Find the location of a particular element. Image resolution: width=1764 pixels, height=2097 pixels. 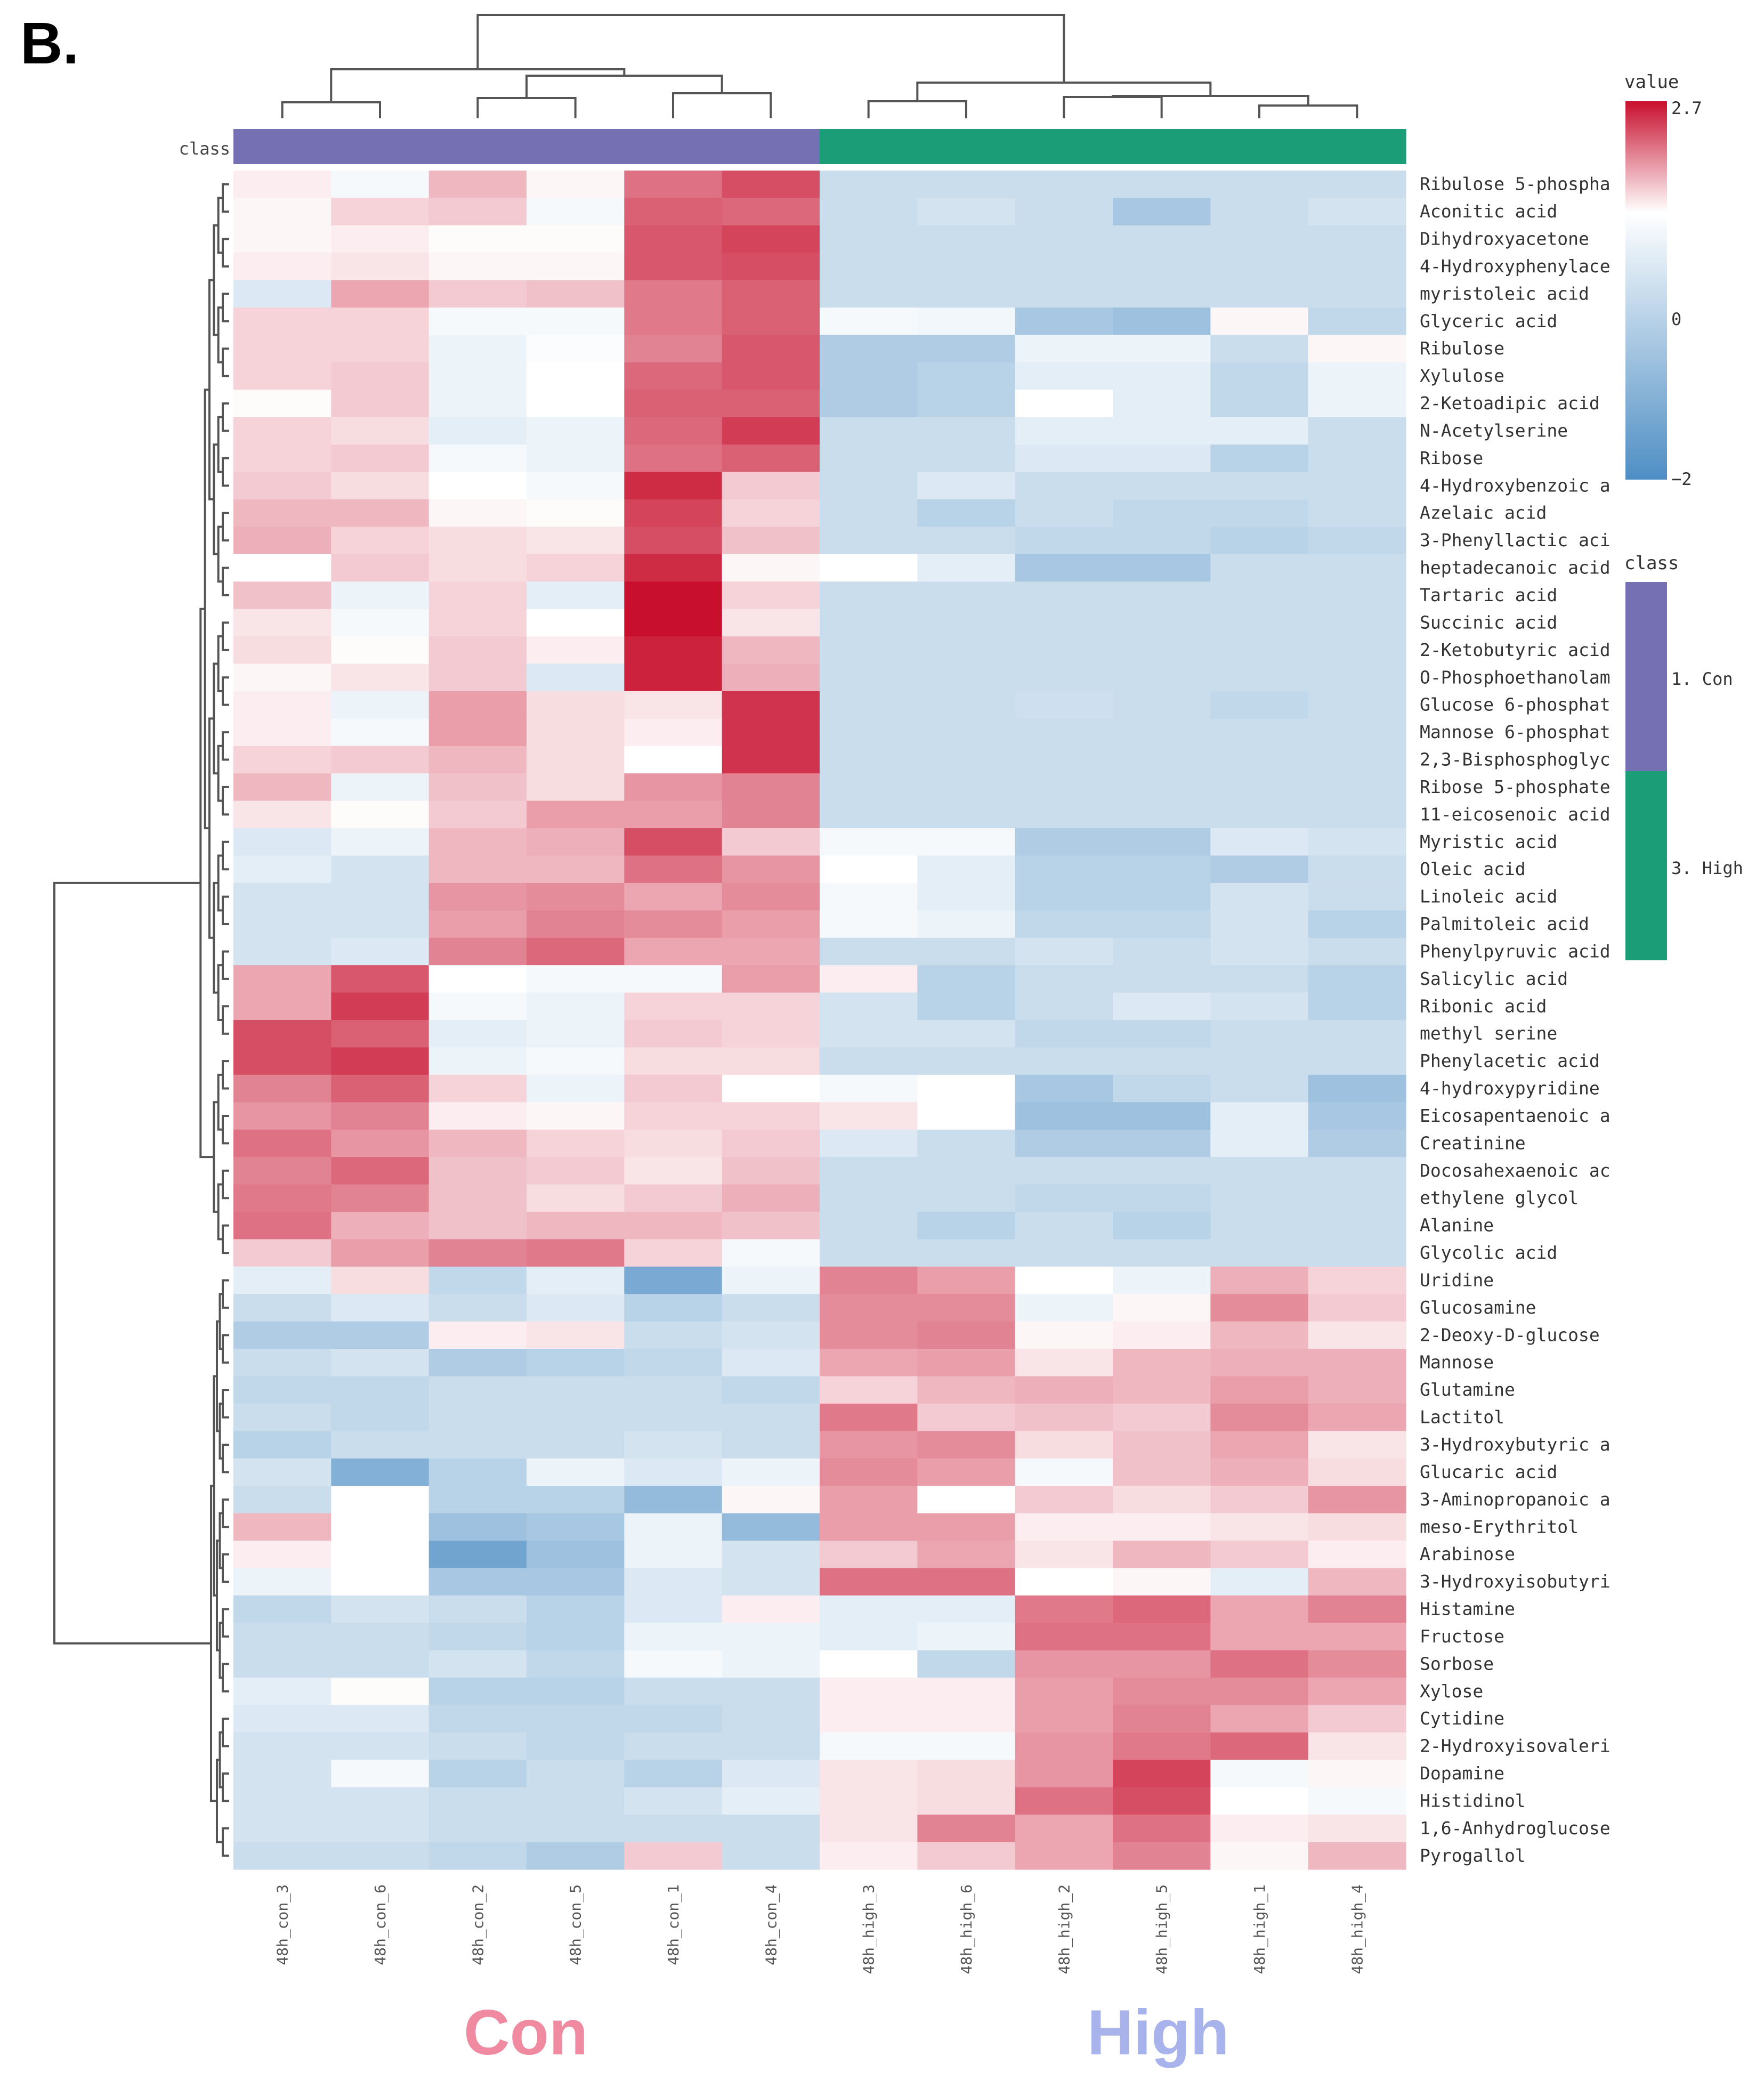

row-label: Lactitol is located at coordinates (1462, 1417).